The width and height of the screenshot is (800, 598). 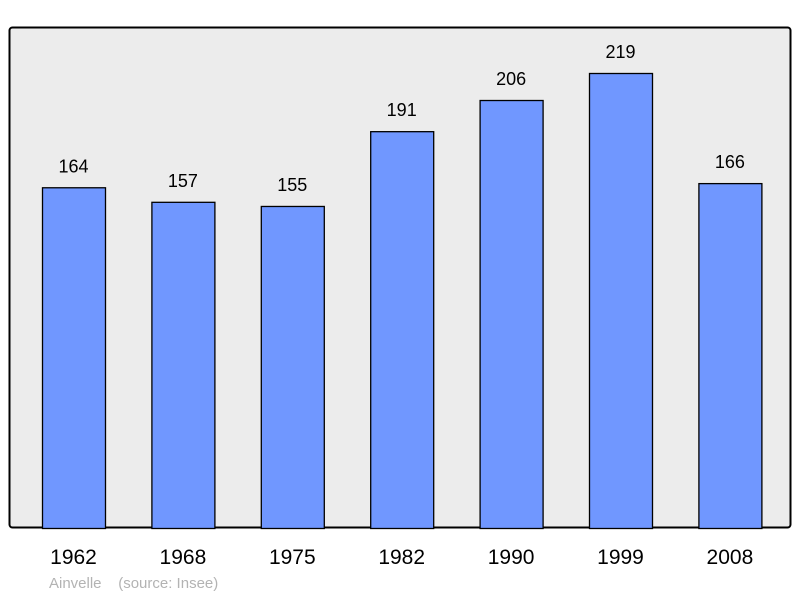 I want to click on x-tick-label-1999: 1999, so click(x=620, y=557).